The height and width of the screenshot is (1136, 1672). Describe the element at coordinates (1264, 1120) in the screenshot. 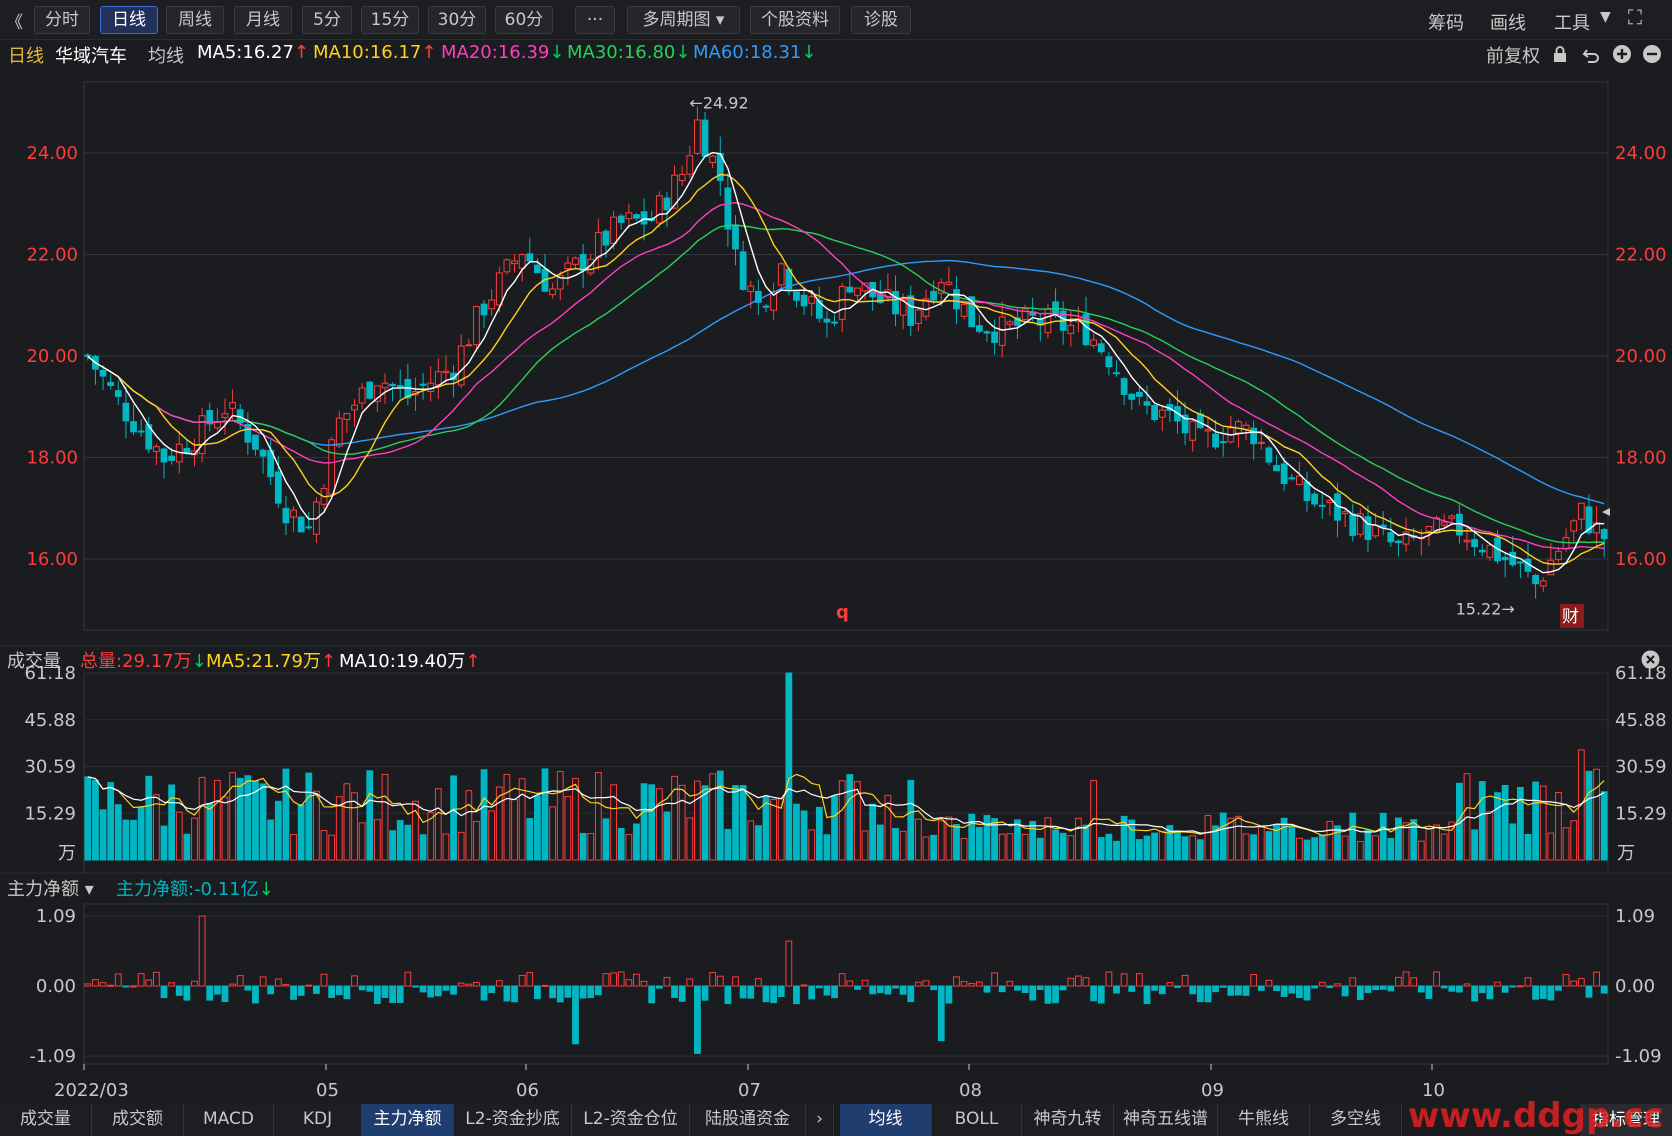

I see `overlay-tab-4: 牛熊线` at that location.